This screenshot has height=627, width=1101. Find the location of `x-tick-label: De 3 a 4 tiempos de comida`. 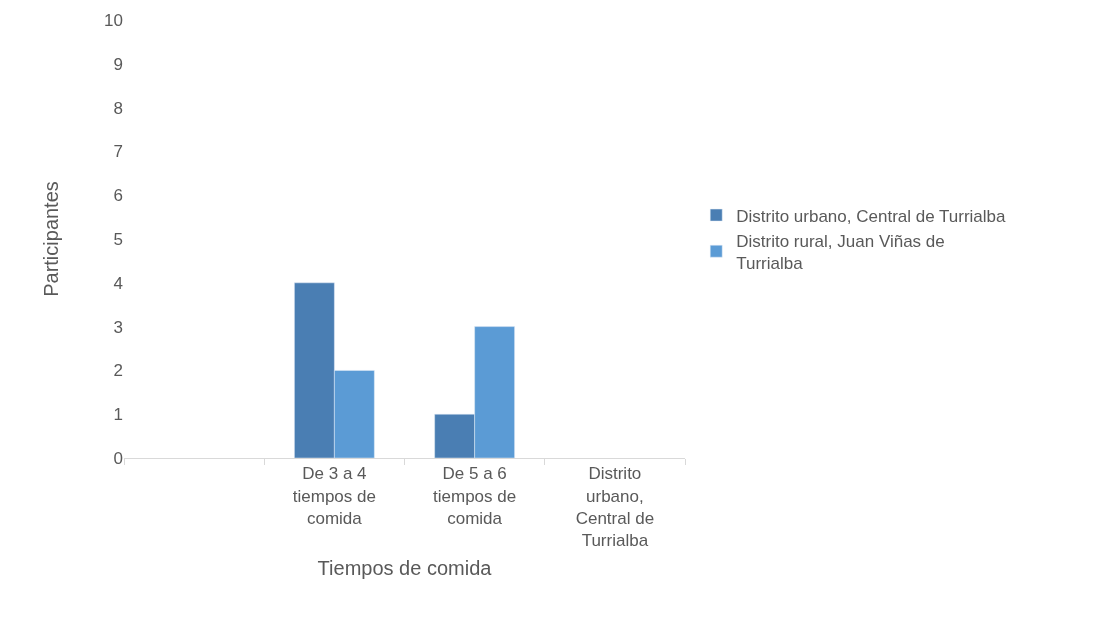

x-tick-label: De 3 a 4 tiempos de comida is located at coordinates (334, 496).